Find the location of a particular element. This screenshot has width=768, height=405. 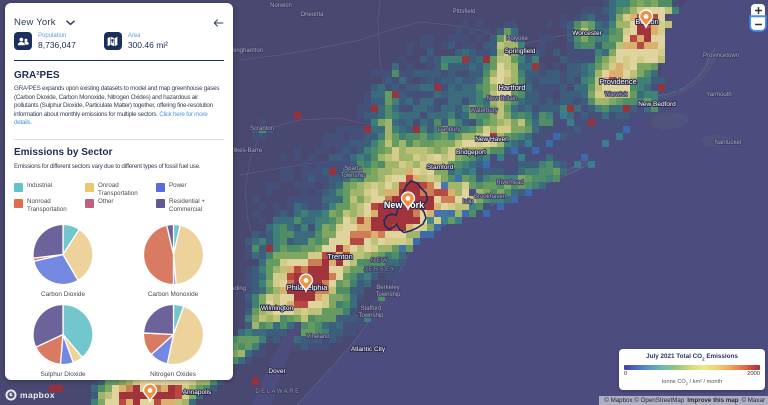

svg-text: Riverhead is located at coordinates (509, 183).